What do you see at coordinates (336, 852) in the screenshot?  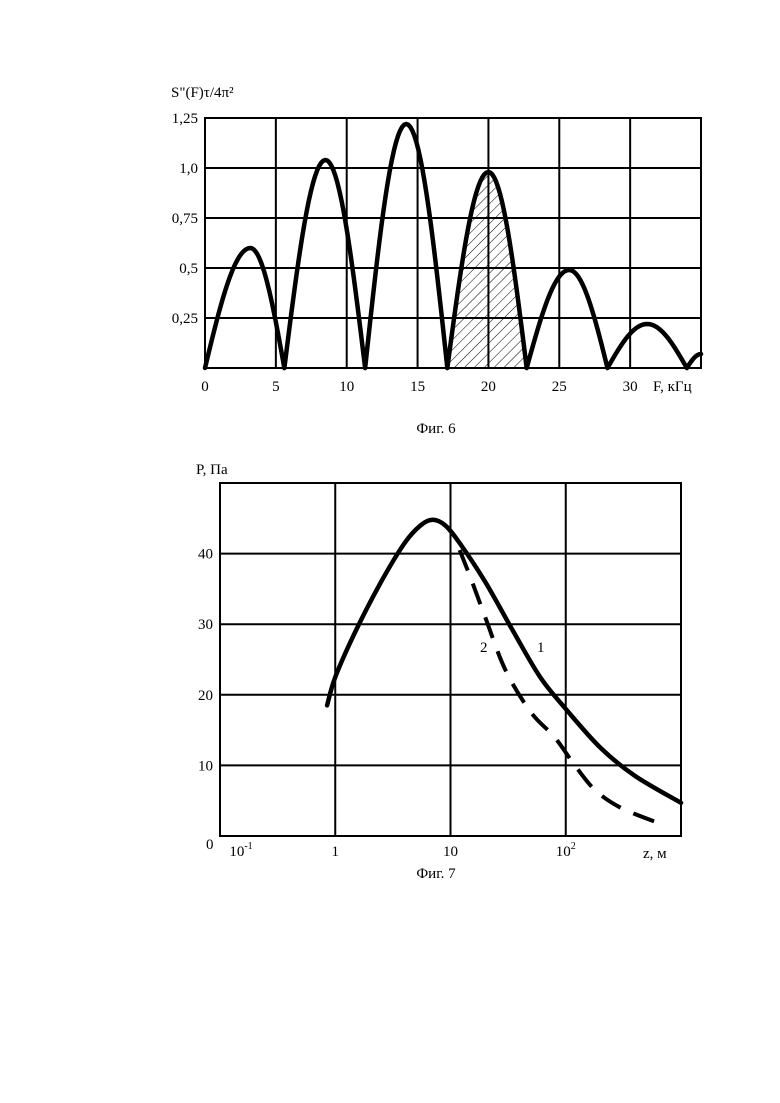 I see `fig7-x-tick-label: 1` at bounding box center [336, 852].